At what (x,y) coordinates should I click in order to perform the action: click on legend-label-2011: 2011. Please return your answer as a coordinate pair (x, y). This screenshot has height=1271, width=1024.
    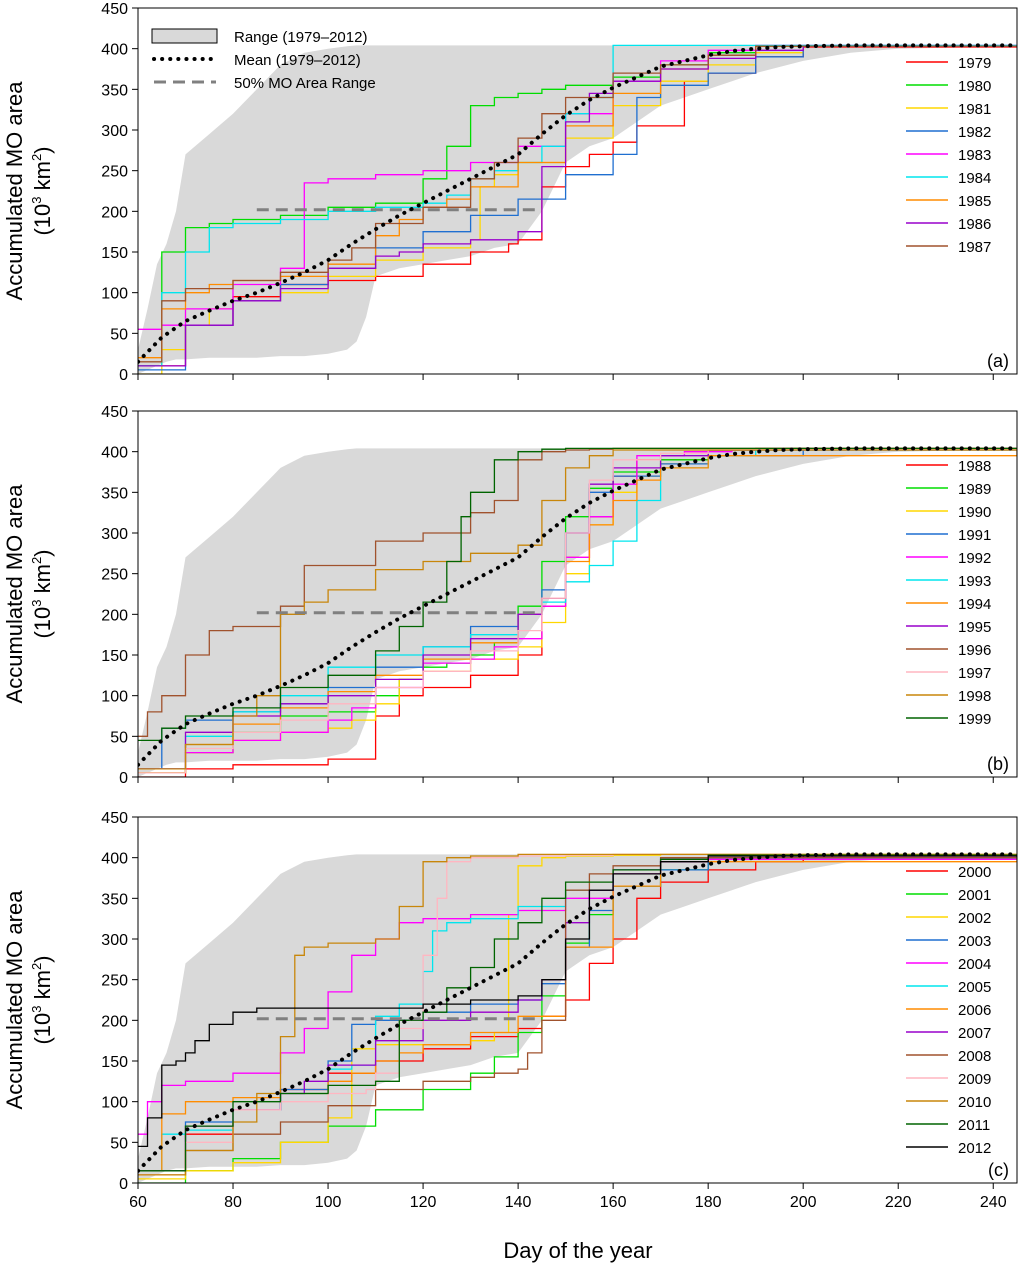
    Looking at the image, I should click on (974, 1125).